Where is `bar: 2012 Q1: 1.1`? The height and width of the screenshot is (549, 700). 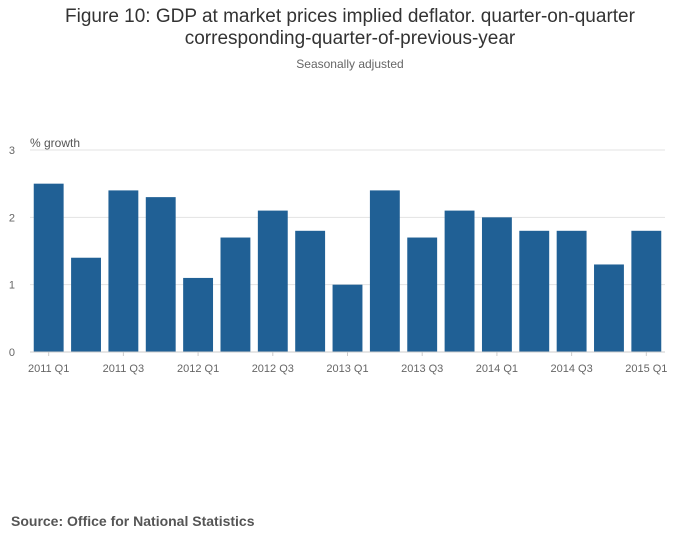
bar: 2012 Q1: 1.1 is located at coordinates (198, 314).